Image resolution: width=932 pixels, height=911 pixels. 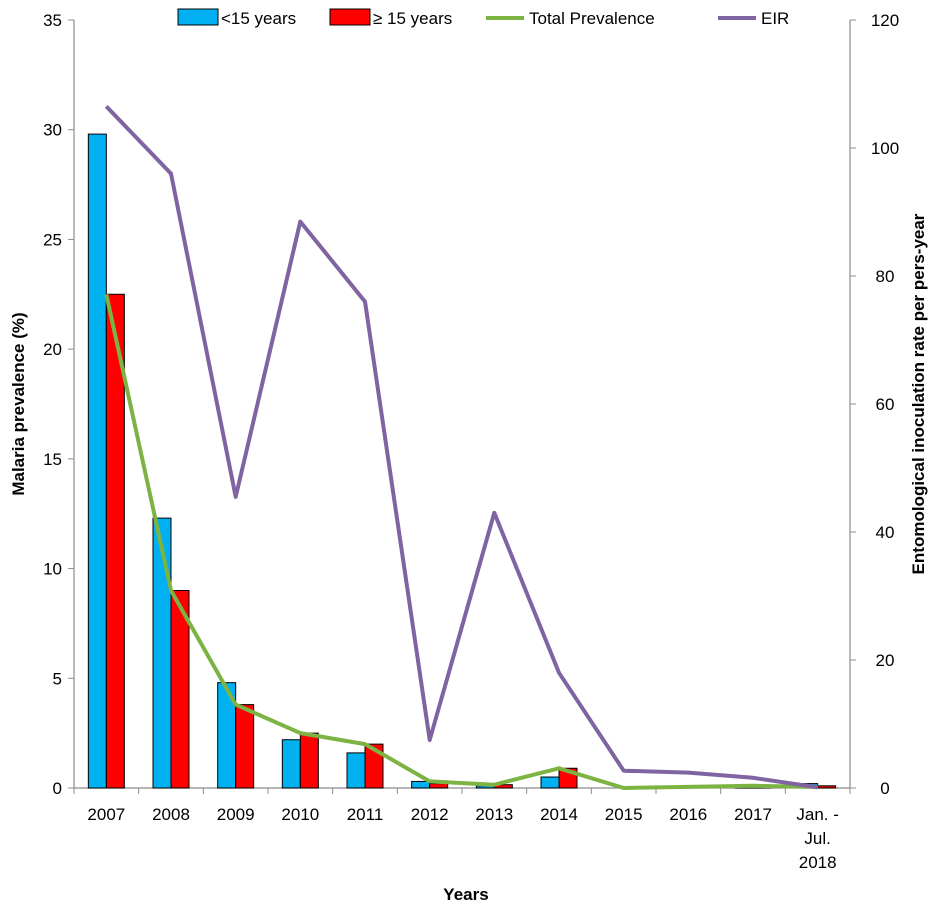 What do you see at coordinates (624, 814) in the screenshot?
I see `x-tick-label: 2015` at bounding box center [624, 814].